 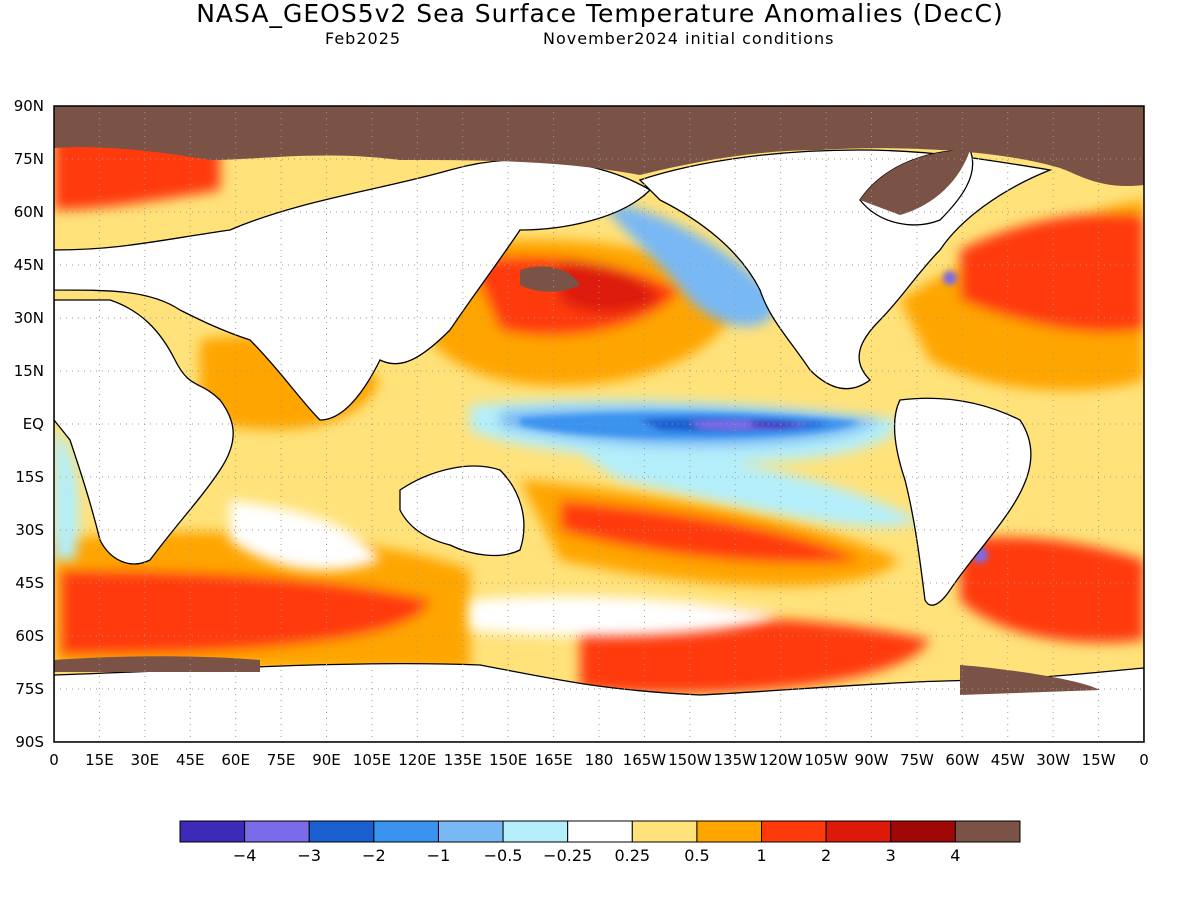 I want to click on longitude-label: 165E, so click(x=554, y=760).